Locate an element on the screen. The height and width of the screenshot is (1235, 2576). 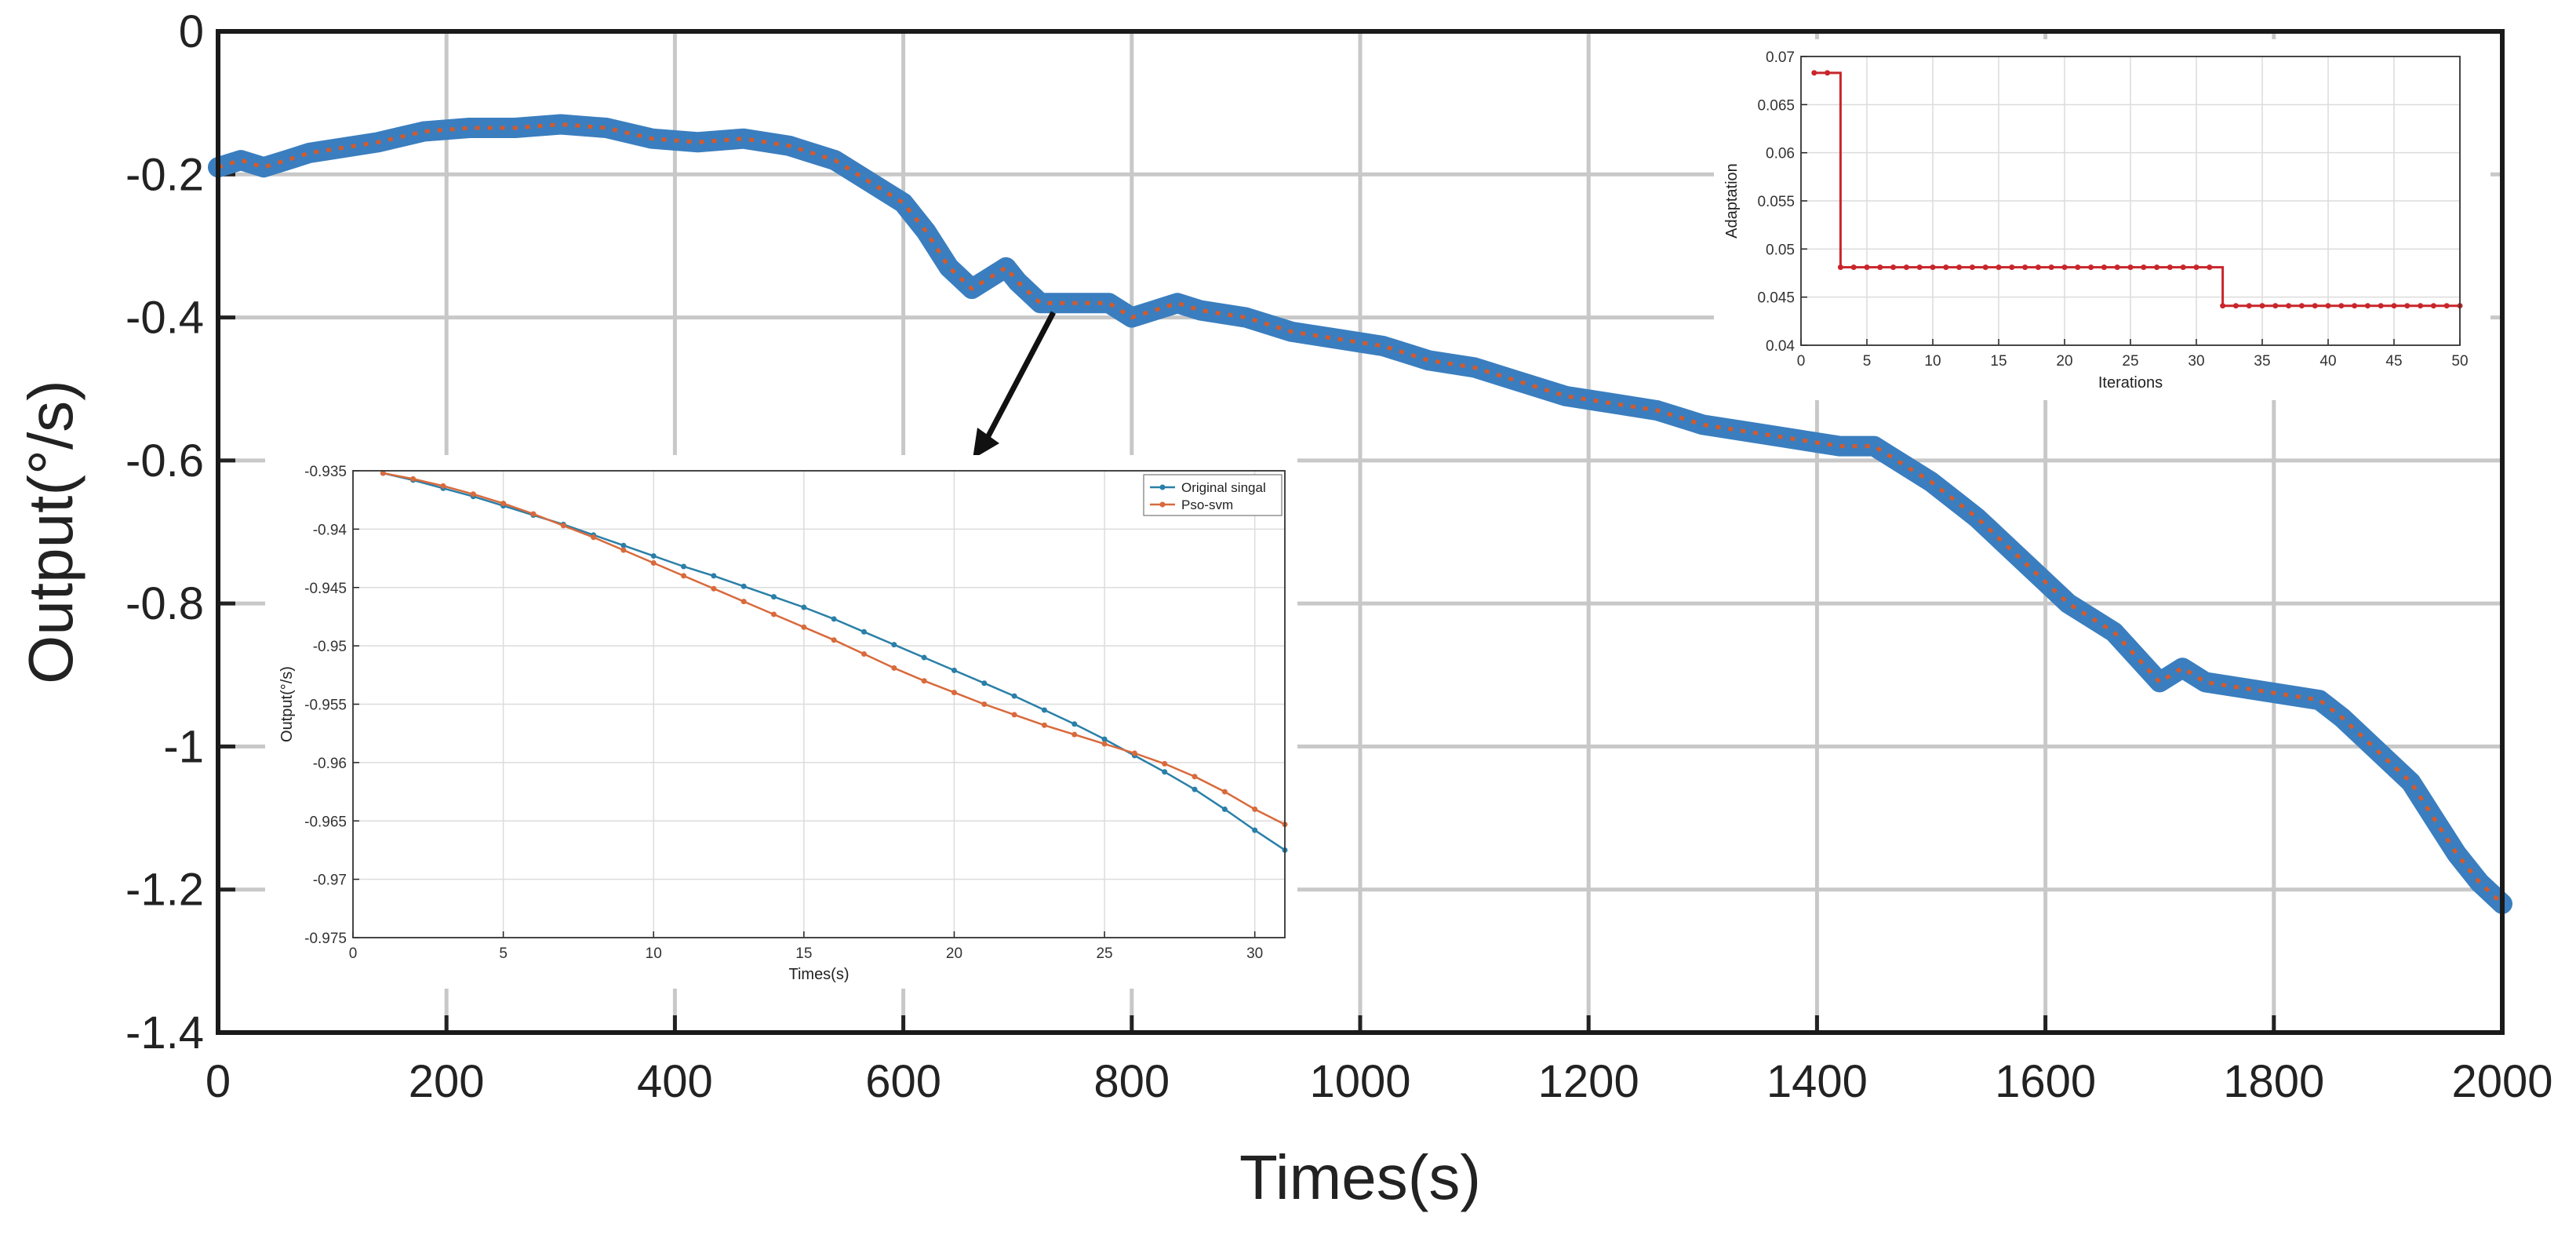
zoom-legend-box is located at coordinates (1213, 495).